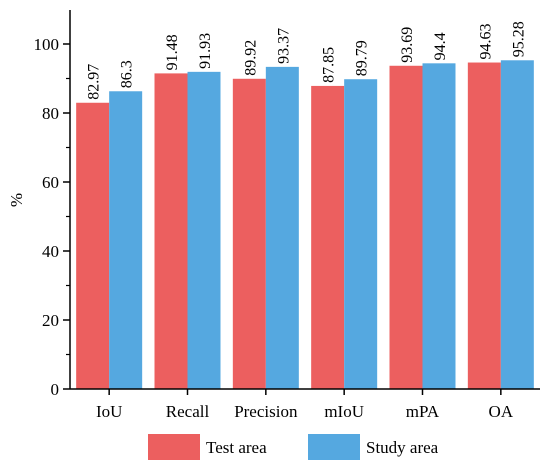  What do you see at coordinates (283, 46) in the screenshot?
I see `data-label: 93.37` at bounding box center [283, 46].